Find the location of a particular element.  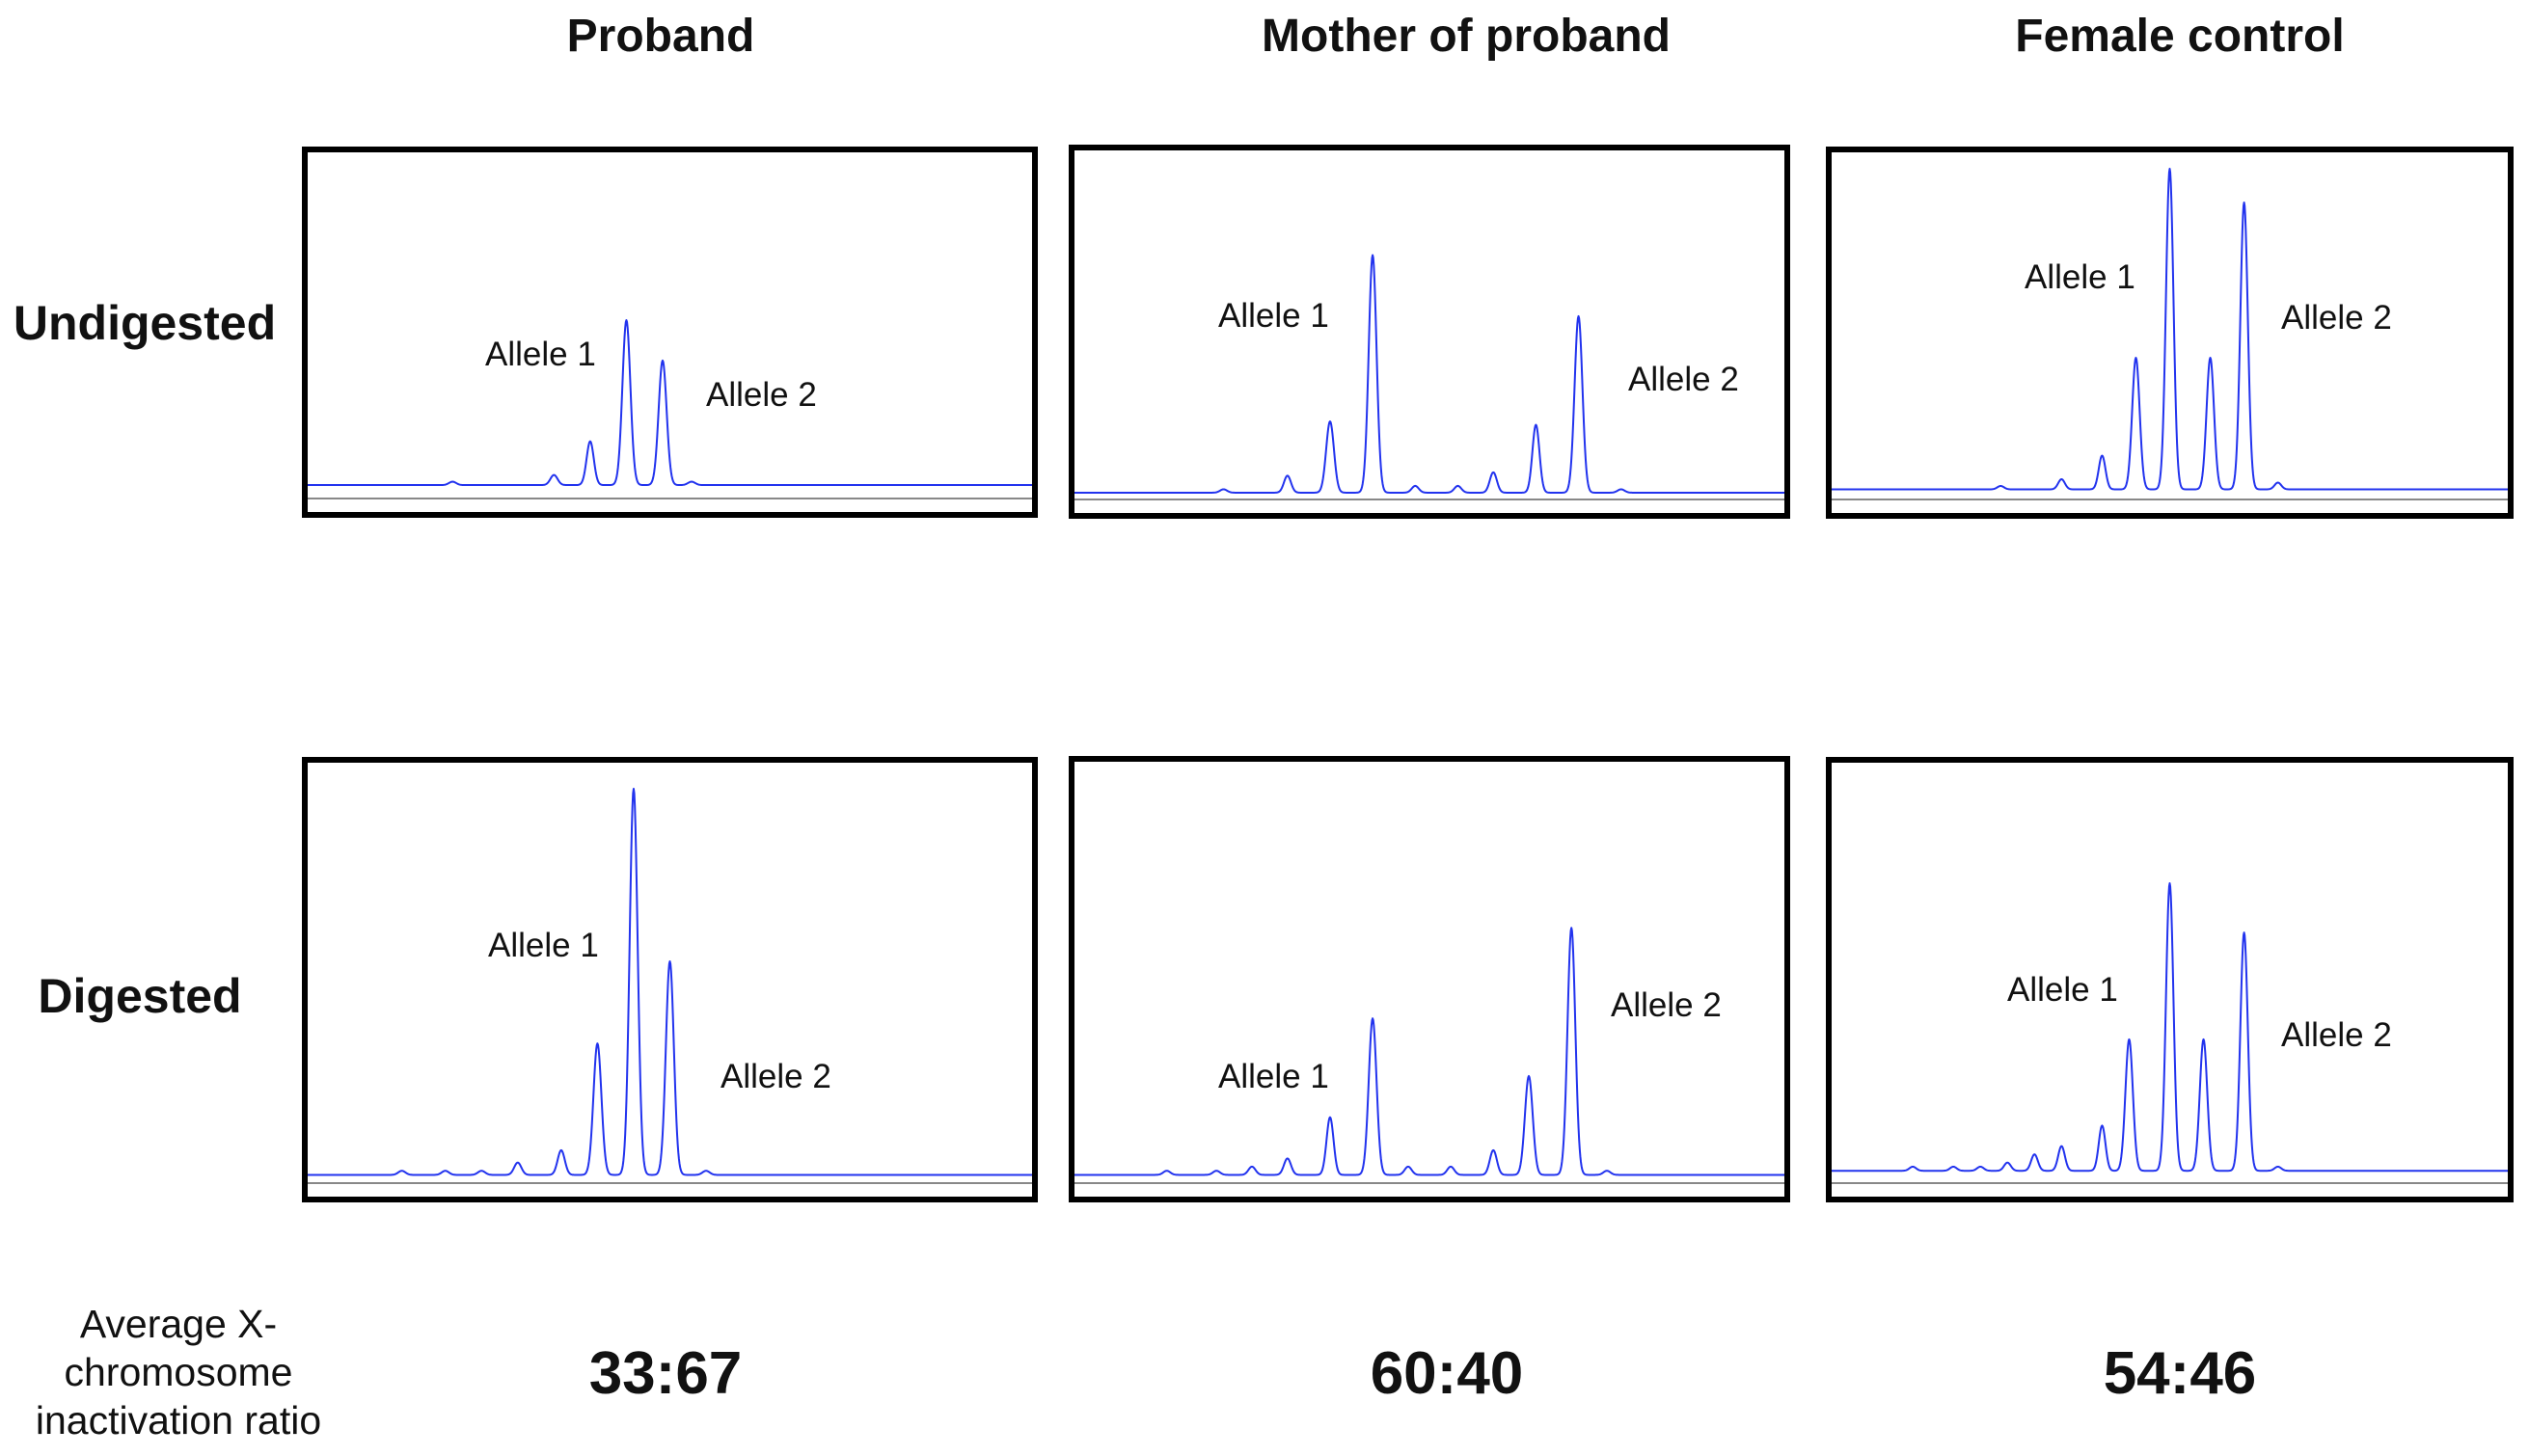

panel-proband-undigested: Allele 1 Allele 2 is located at coordinates (670, 332).